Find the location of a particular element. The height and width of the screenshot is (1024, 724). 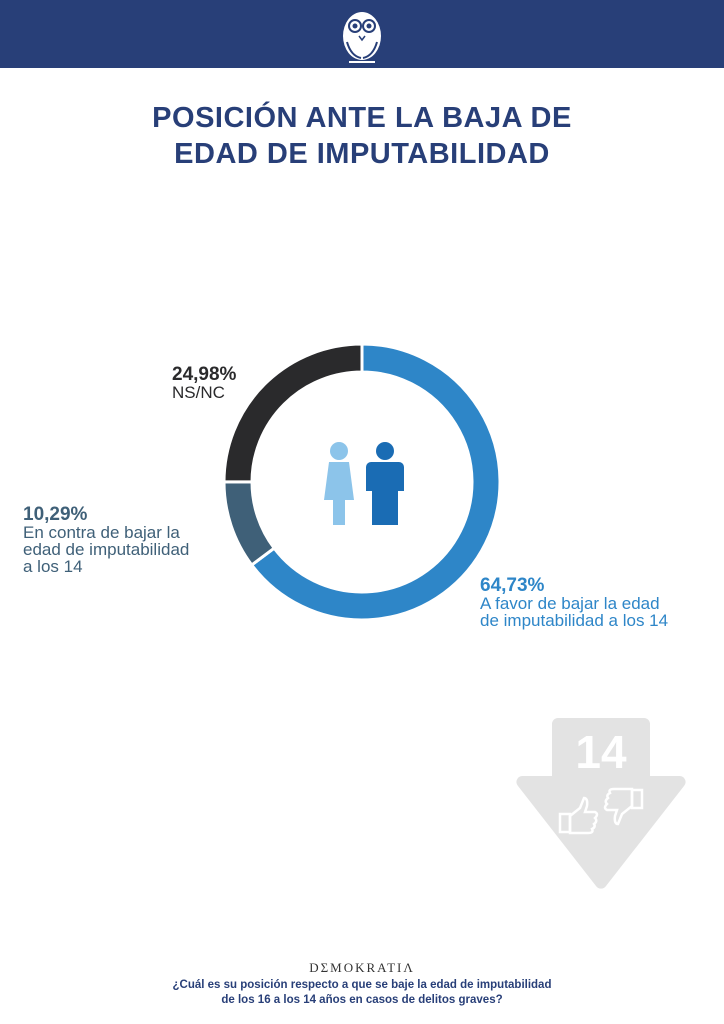

contra-text-2: edad de imputabilidad is located at coordinates (106, 549).